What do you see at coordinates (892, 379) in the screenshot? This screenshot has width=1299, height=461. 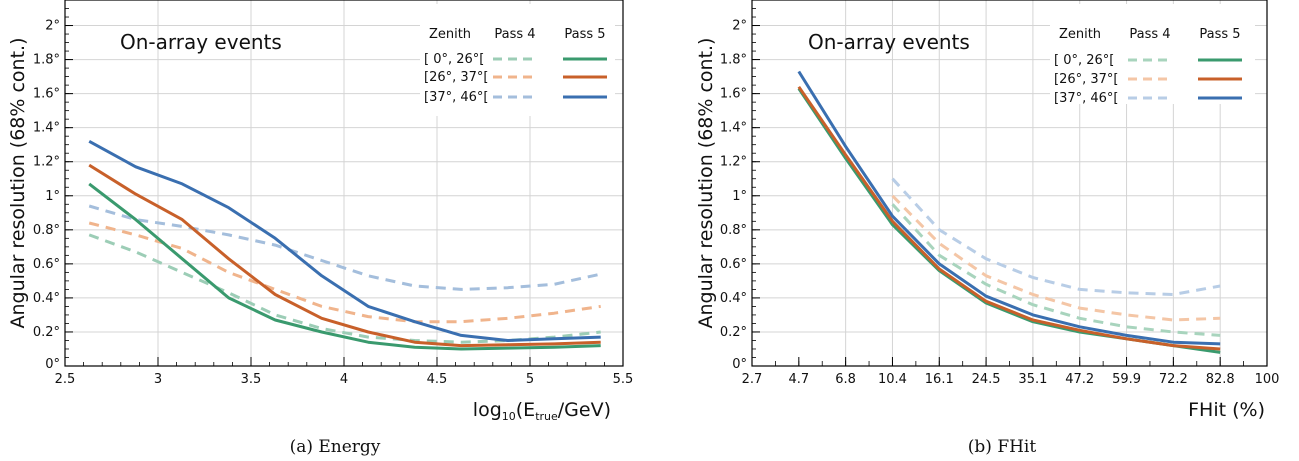 I see `x-tick-label: 10.4` at bounding box center [892, 379].